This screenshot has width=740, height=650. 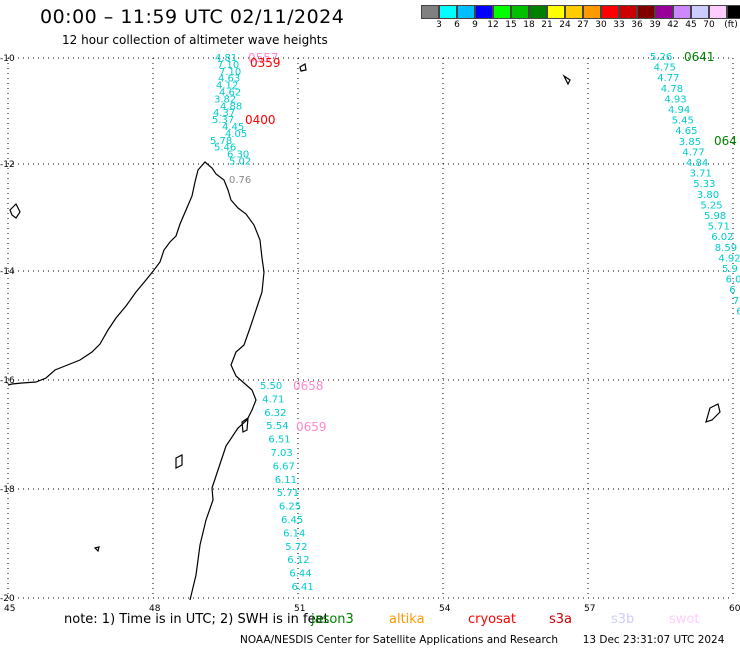 What do you see at coordinates (675, 99) in the screenshot?
I see `swh-value: 4.93` at bounding box center [675, 99].